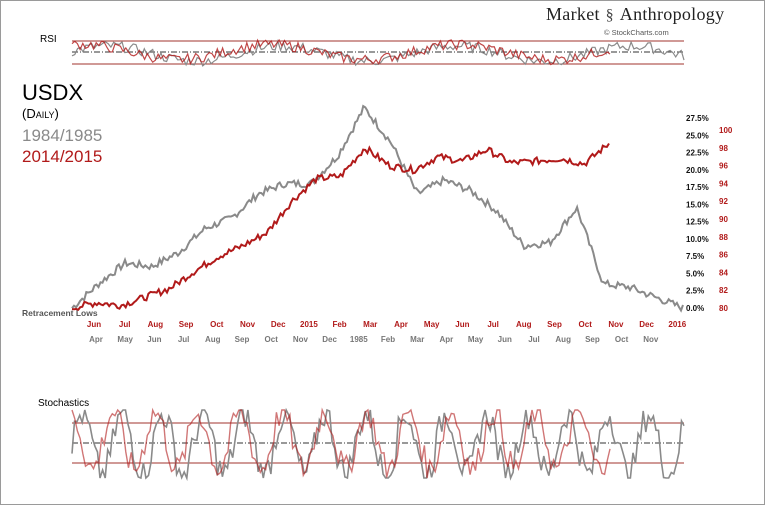 Image resolution: width=765 pixels, height=505 pixels. I want to click on retracement-lows-annotation: Retracement Lows, so click(60, 313).